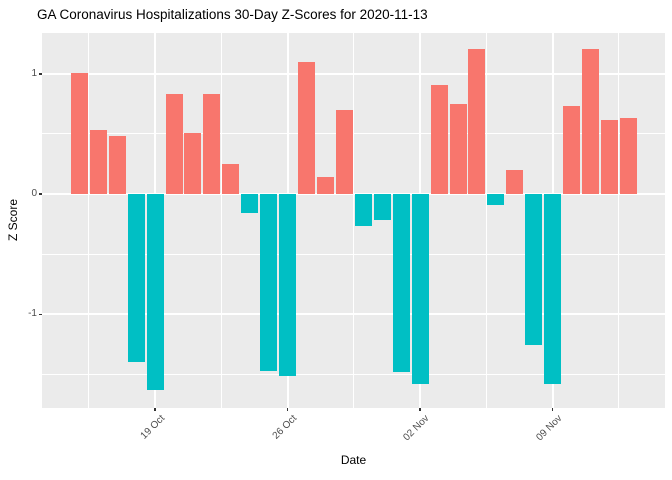 The width and height of the screenshot is (672, 480). I want to click on y-tick-label: 1, so click(34, 73).